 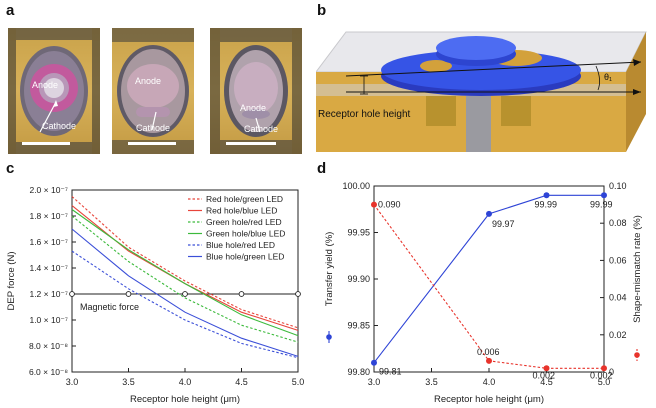 I want to click on schematic-illustration: Receptor hole height θ₁, so click(x=481, y=91).